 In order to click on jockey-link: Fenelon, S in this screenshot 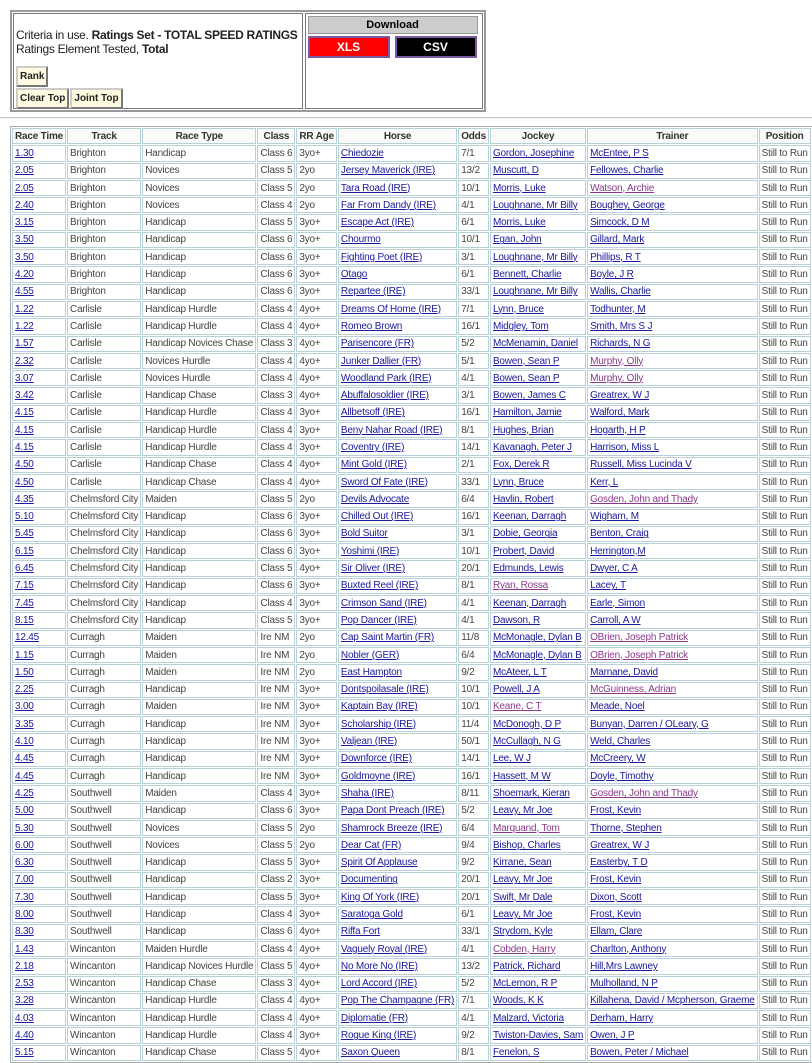, I will do `click(516, 1053)`.